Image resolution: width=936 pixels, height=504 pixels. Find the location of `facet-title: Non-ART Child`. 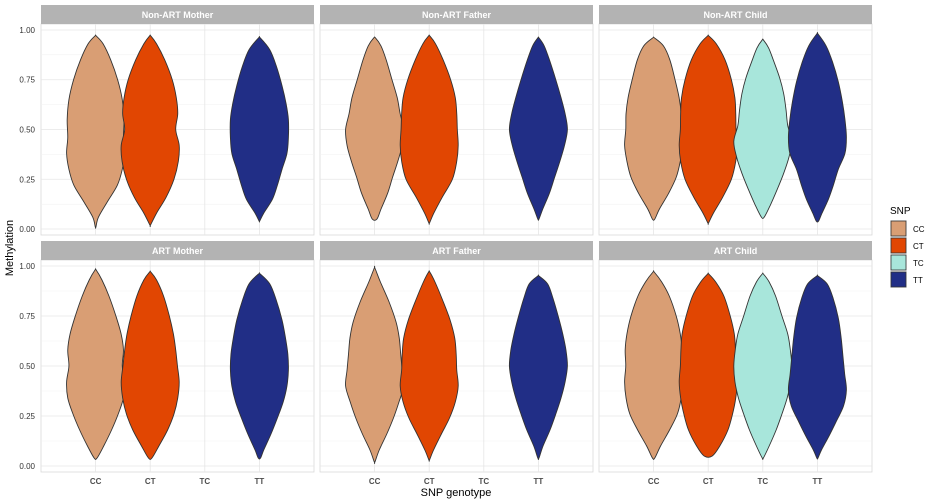

facet-title: Non-ART Child is located at coordinates (736, 15).